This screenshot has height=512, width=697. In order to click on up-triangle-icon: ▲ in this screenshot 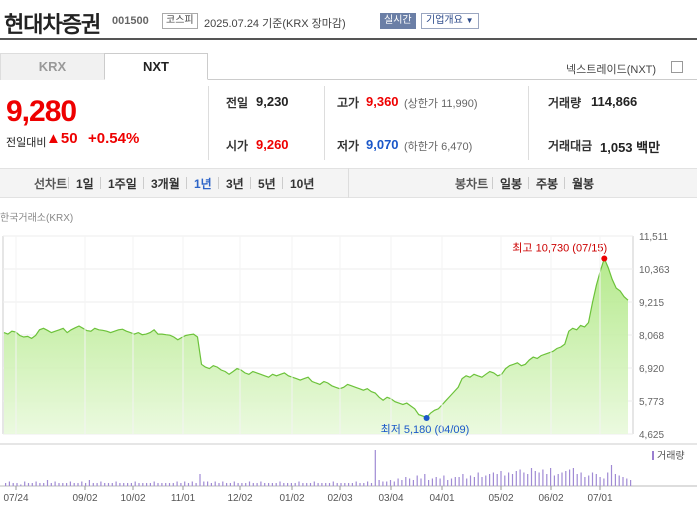, I will do `click(53, 138)`.